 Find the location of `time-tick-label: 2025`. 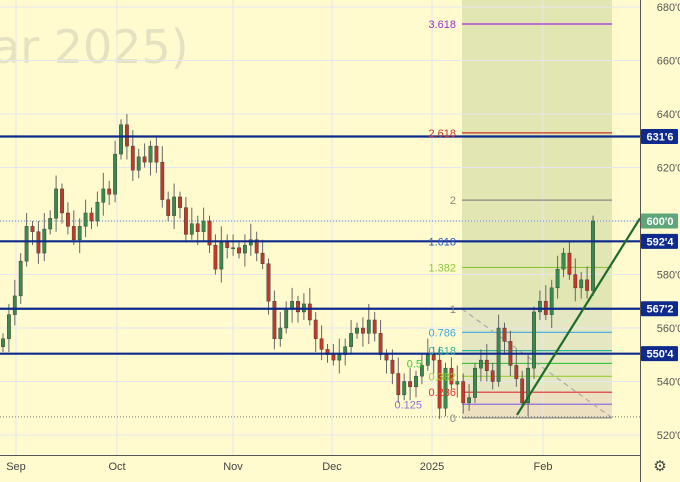

time-tick-label: 2025 is located at coordinates (432, 467).